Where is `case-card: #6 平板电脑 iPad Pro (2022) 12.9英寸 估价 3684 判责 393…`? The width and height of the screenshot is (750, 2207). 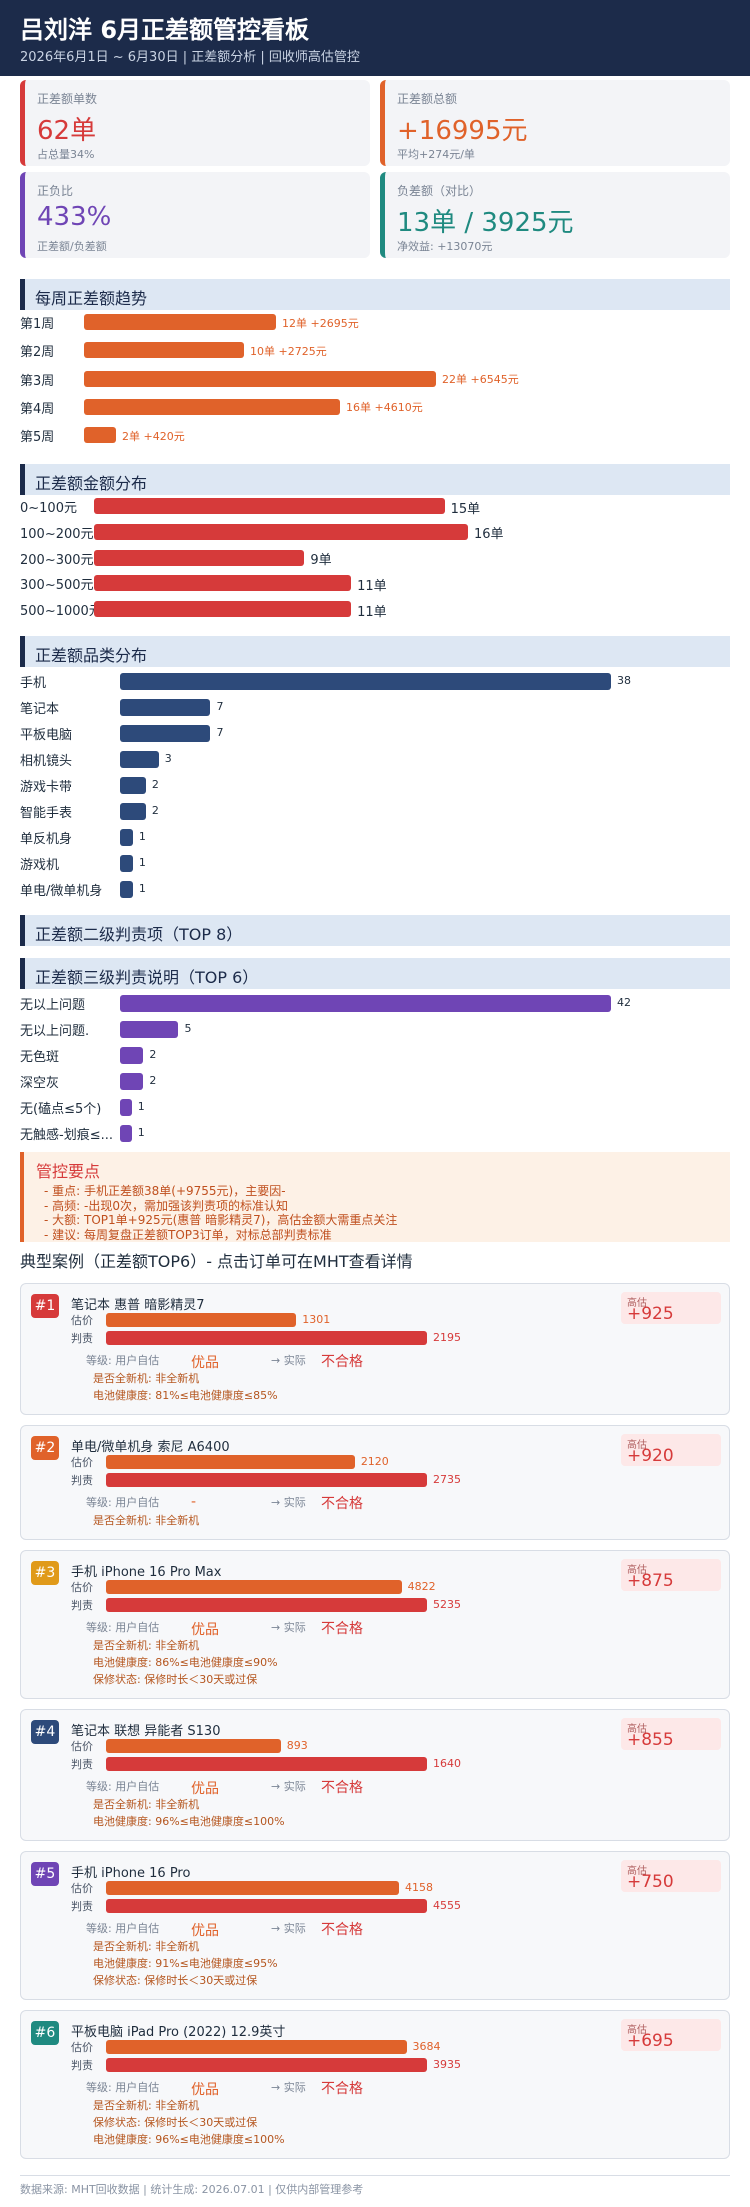
case-card: #6 平板电脑 iPad Pro (2022) 12.9英寸 估价 3684 判责 393… is located at coordinates (375, 2084).